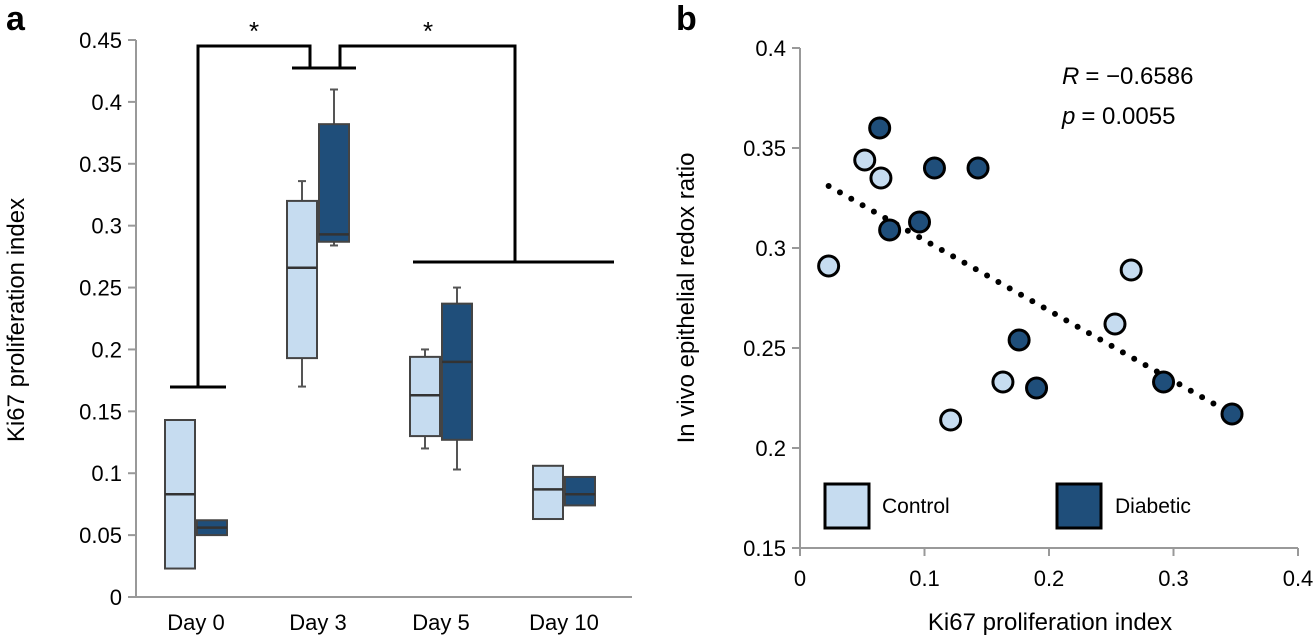  Describe the element at coordinates (770, 248) in the screenshot. I see `b-ytick-label: 0.3` at that location.